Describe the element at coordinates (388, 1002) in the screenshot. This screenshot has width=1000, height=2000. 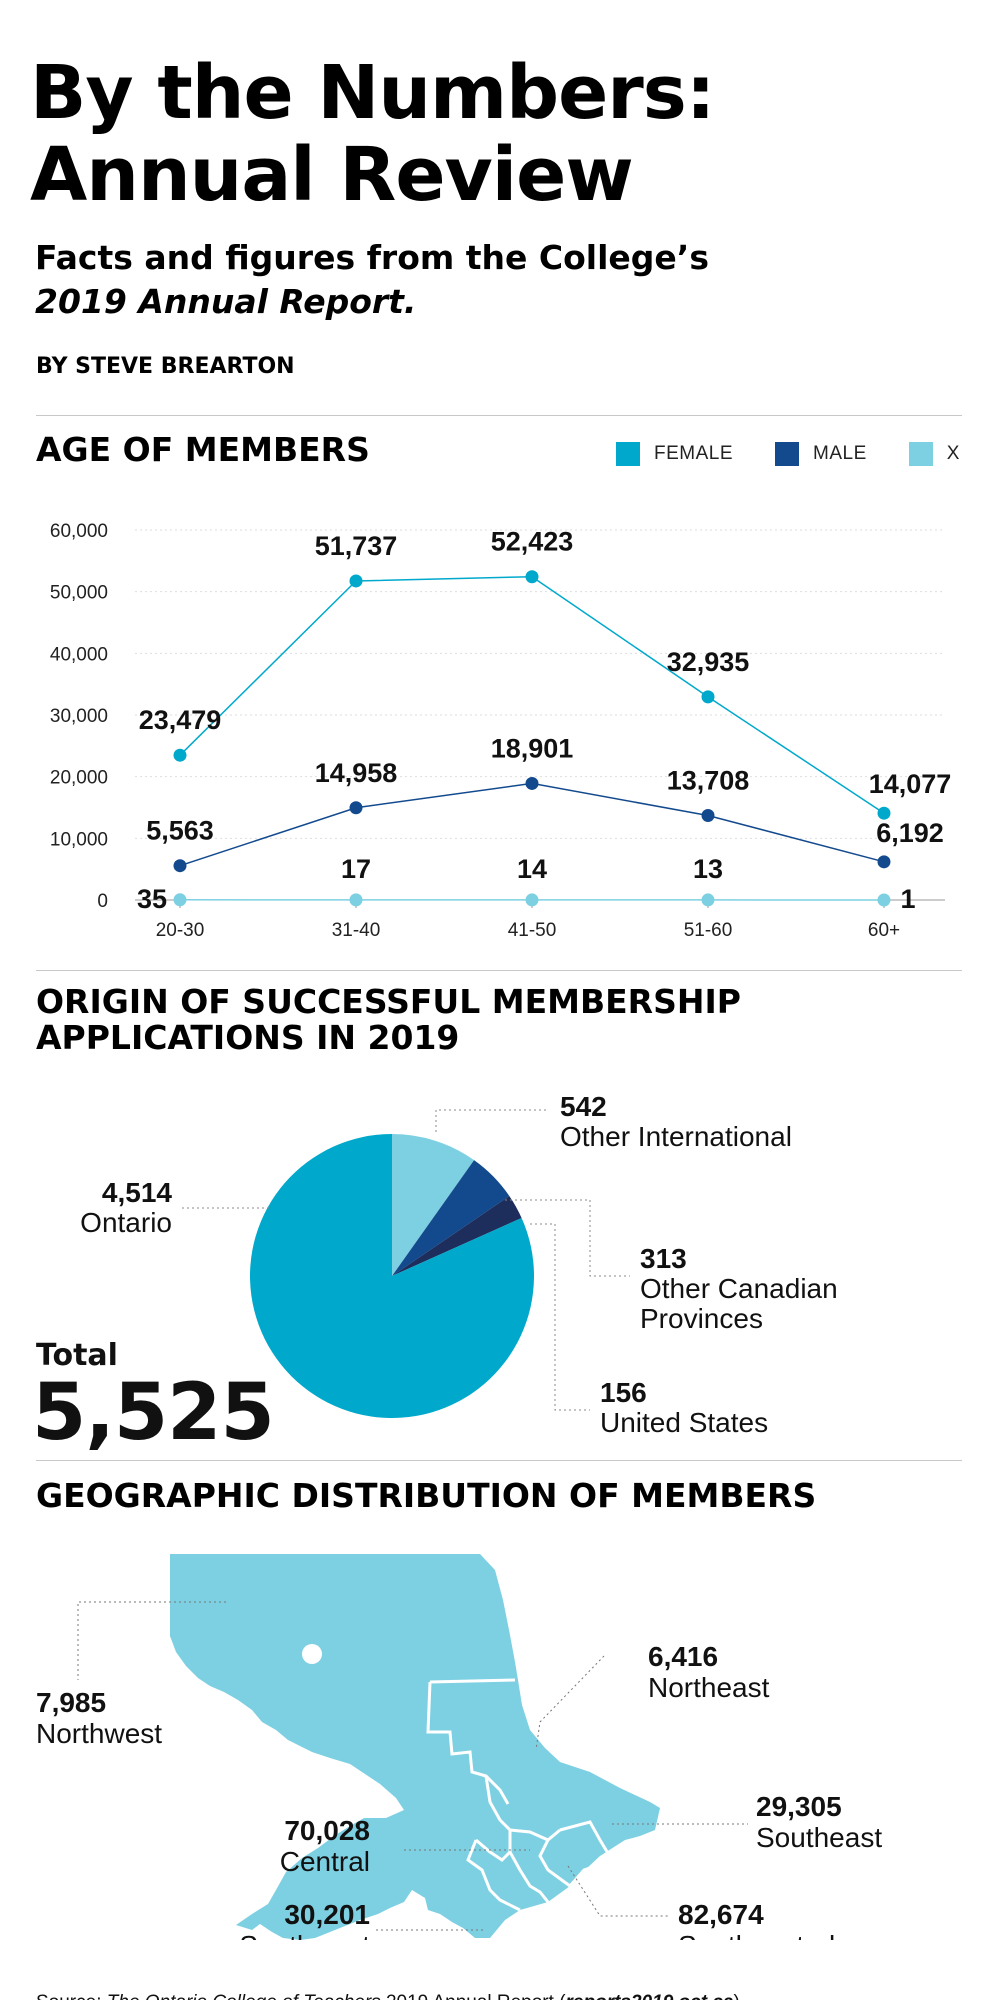
I see `origin-title-line-1: ORIGIN OF SUCCESSFUL MEMBERSHIP` at that location.